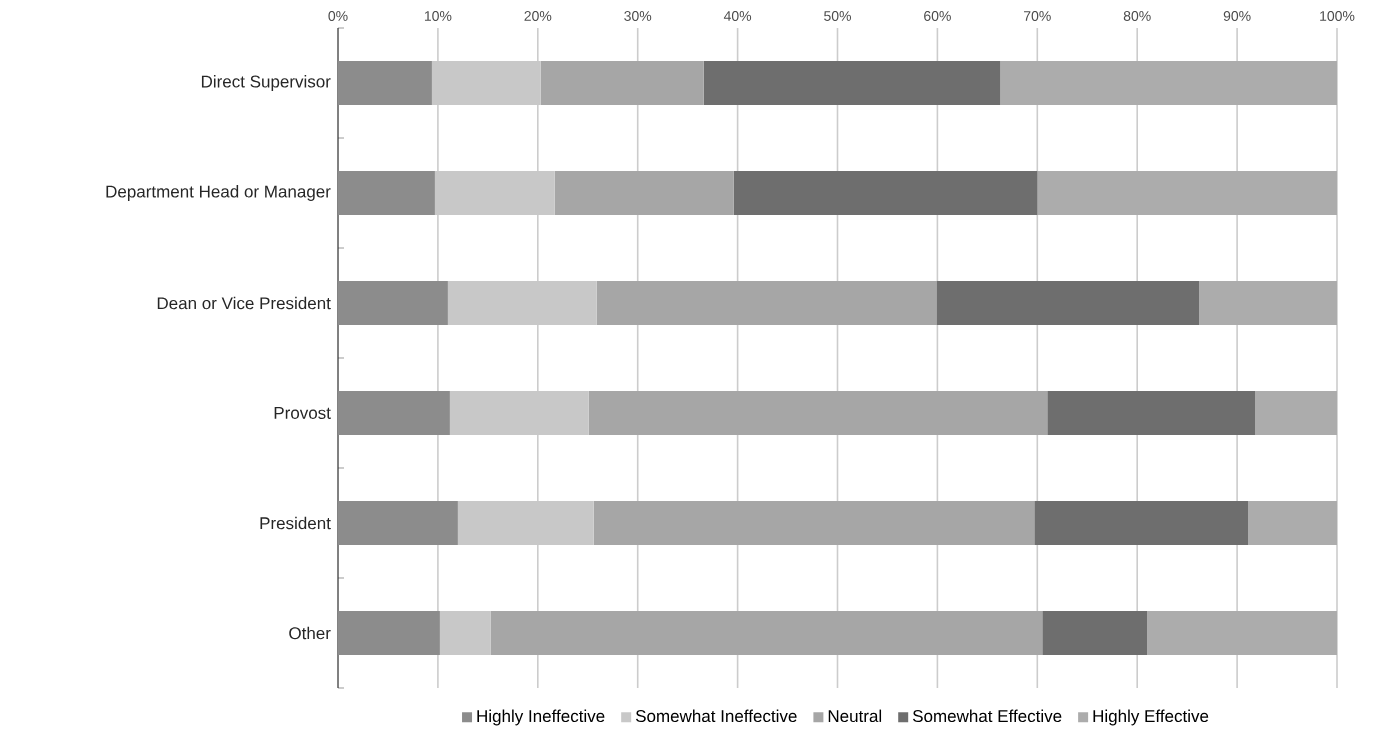 The image size is (1381, 748). What do you see at coordinates (438, 16) in the screenshot?
I see `x-tick-label: 10%` at bounding box center [438, 16].